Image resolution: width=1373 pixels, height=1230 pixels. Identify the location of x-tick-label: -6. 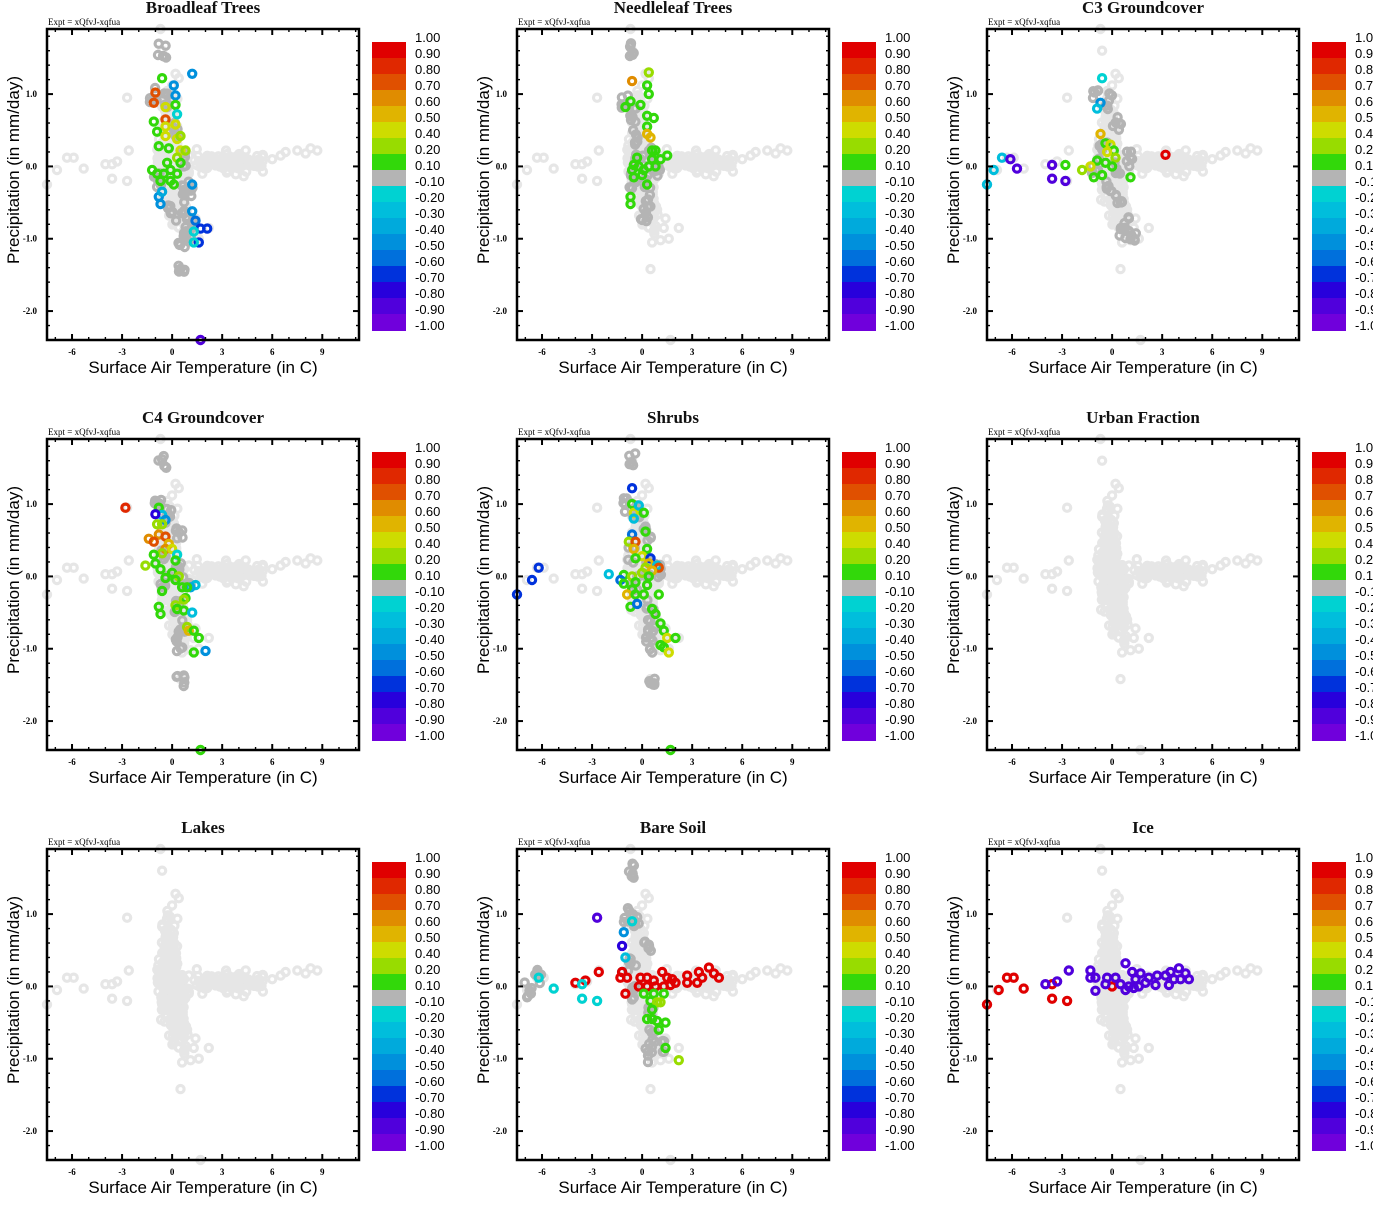
(542, 762).